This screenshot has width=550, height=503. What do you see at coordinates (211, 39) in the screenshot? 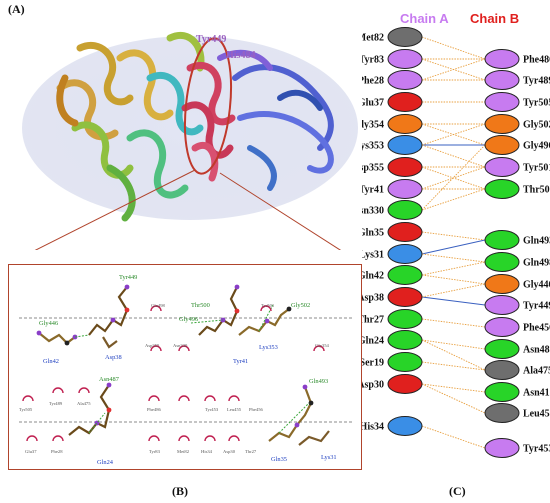
I see `label-tyr449: Tyr449` at bounding box center [211, 39].